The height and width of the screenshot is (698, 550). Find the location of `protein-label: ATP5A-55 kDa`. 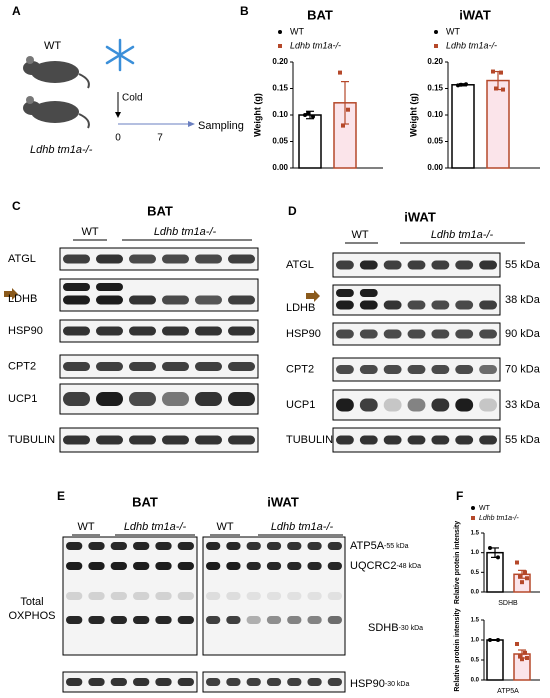

protein-label: ATP5A-55 kDa is located at coordinates (379, 546).